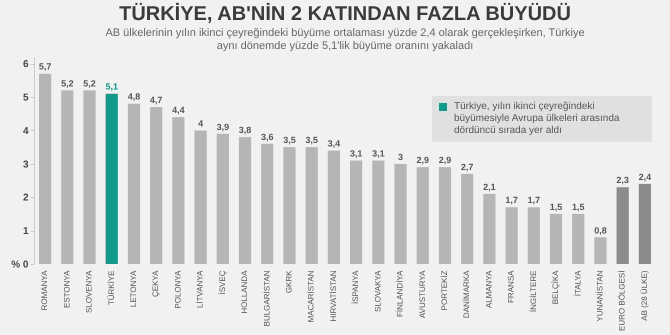 The height and width of the screenshot is (335, 670). I want to click on annotation: Türkiye, yılın ikinci çeyreğindeki büyümesiyle Avrupa ülkeleri arasında dördüncü sırada yer aldı, so click(537, 118).